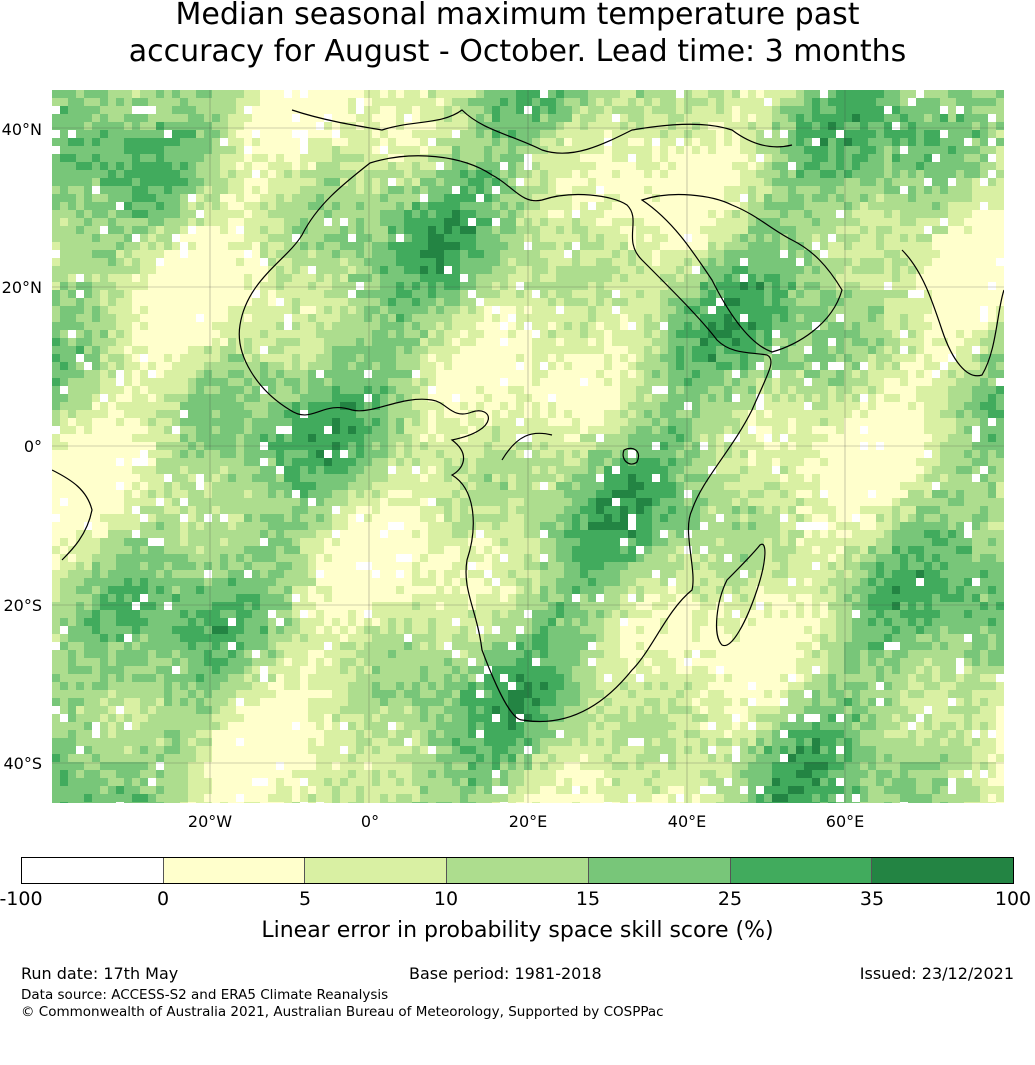 The height and width of the screenshot is (1065, 1035). I want to click on lon-label-20w: 20°W, so click(210, 821).